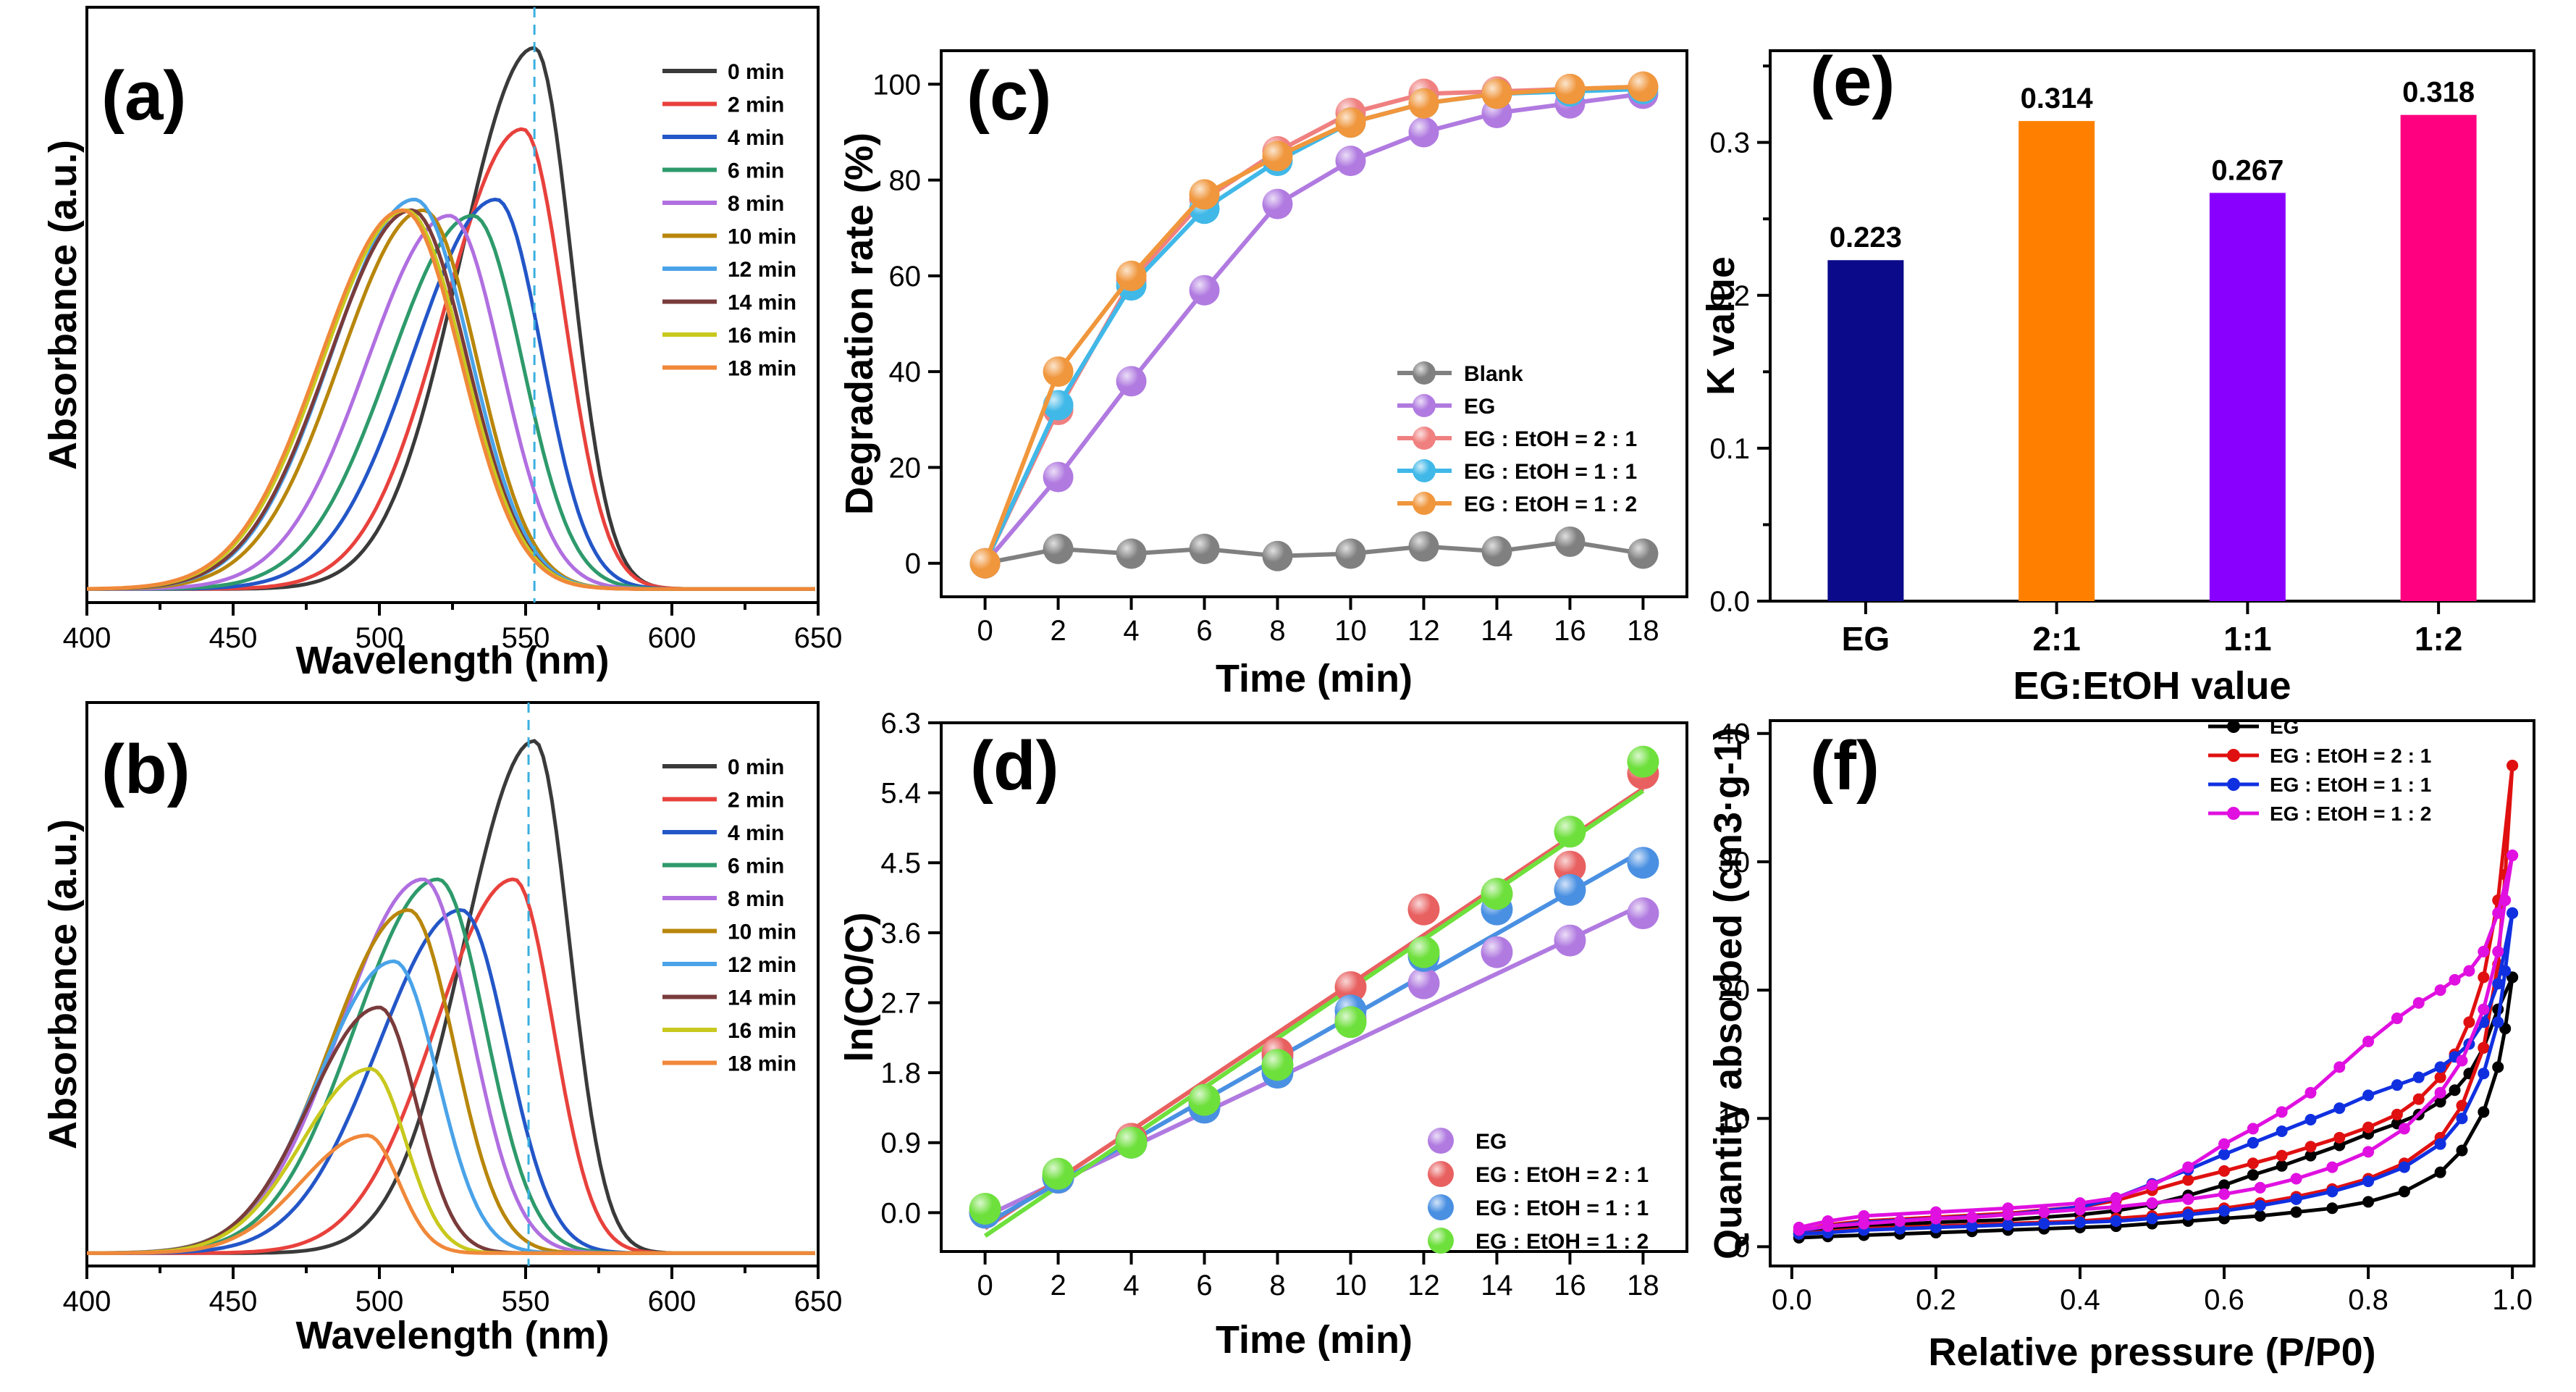 The image size is (2576, 1392). Describe the element at coordinates (1562, 1242) in the screenshot. I see `legend-label: EG : EtOH = 1 : 2` at that location.